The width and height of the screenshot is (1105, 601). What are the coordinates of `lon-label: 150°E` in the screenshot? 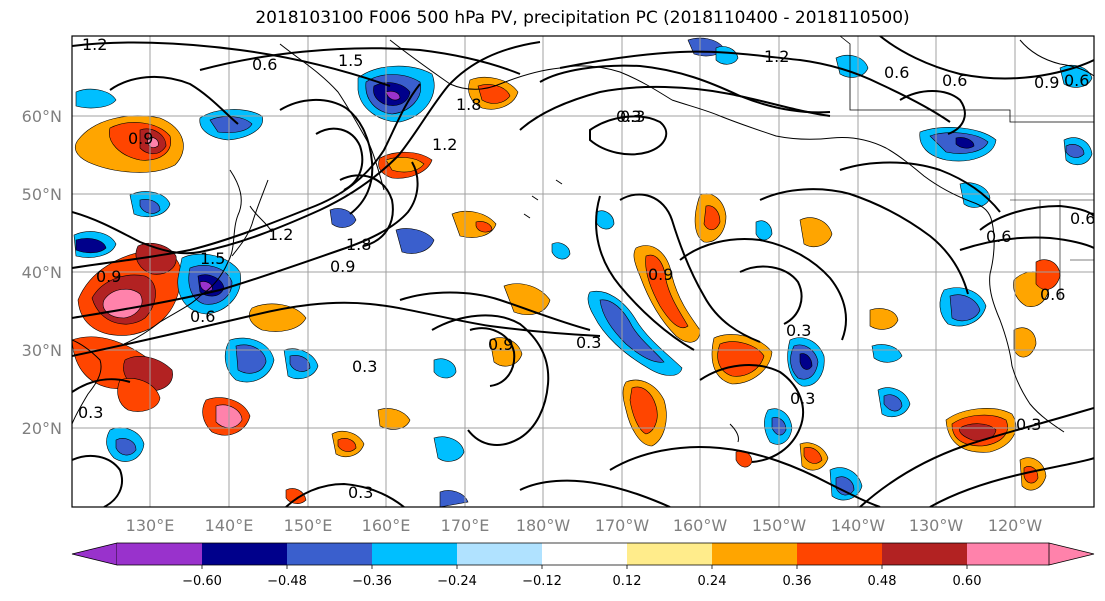 It's located at (308, 525).